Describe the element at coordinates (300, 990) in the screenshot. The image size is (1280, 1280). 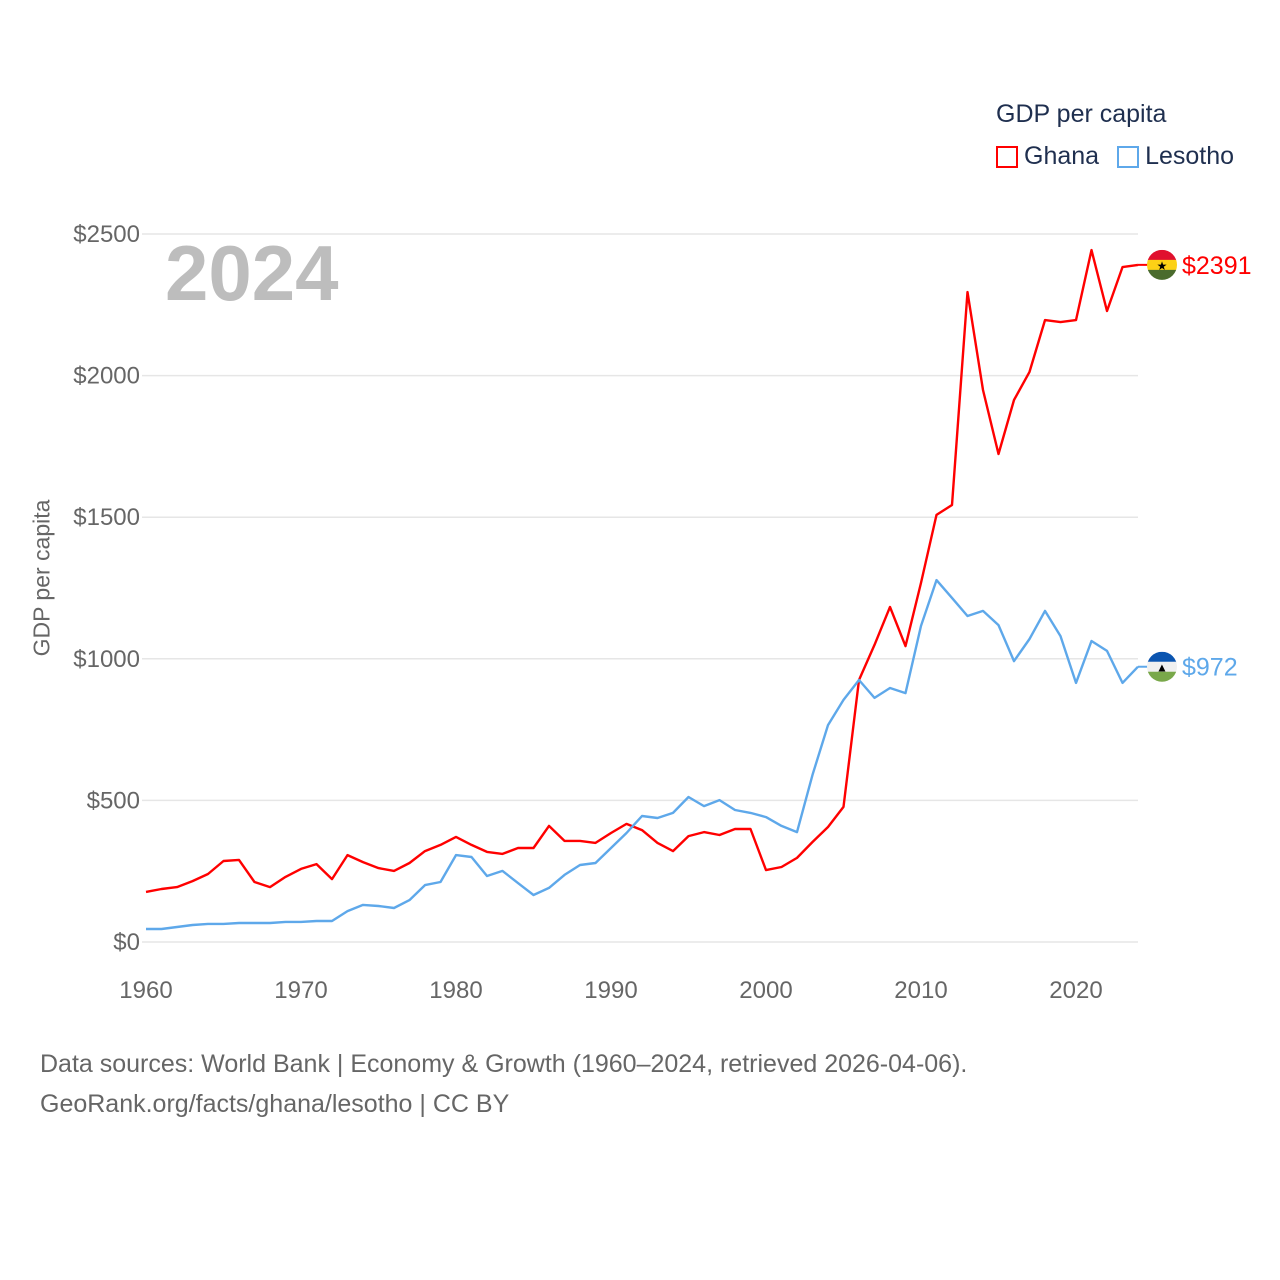
I see `x-tick-label: 1970` at that location.